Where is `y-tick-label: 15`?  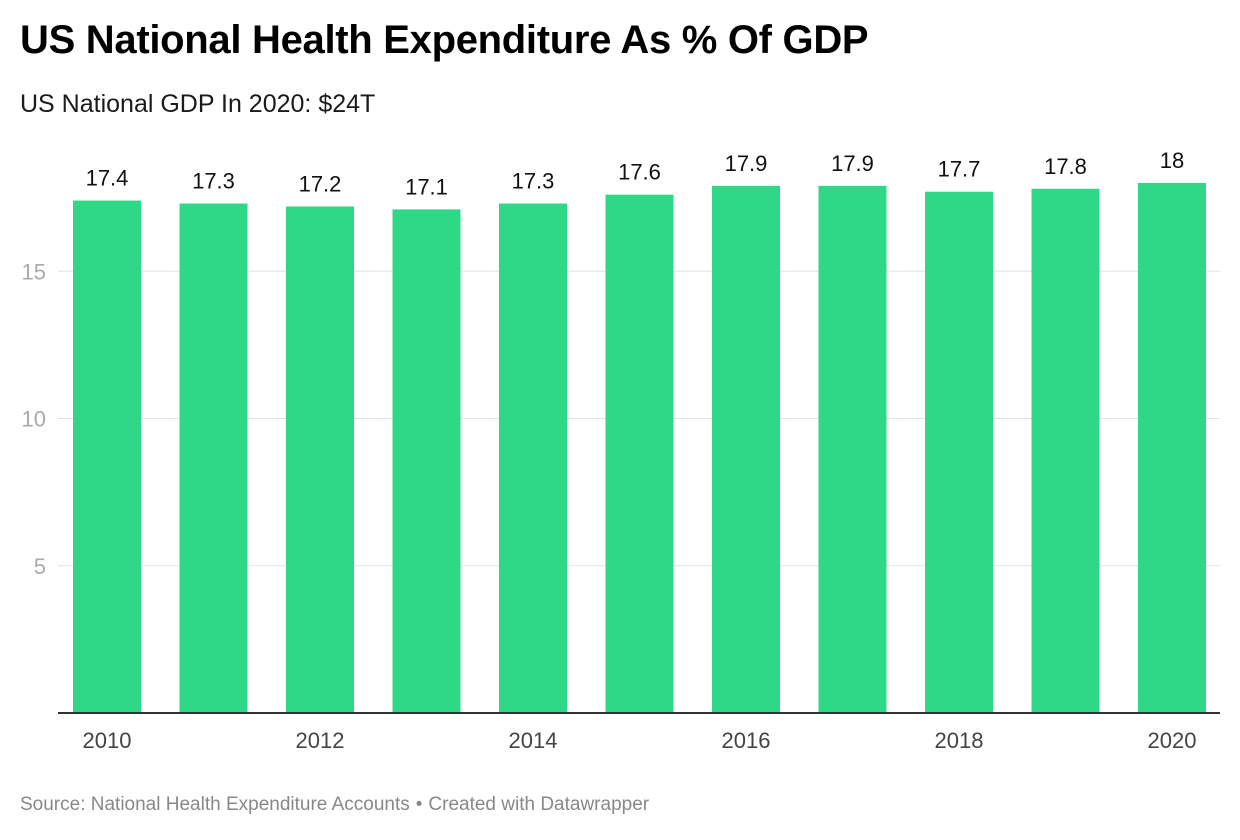
y-tick-label: 15 is located at coordinates (34, 271).